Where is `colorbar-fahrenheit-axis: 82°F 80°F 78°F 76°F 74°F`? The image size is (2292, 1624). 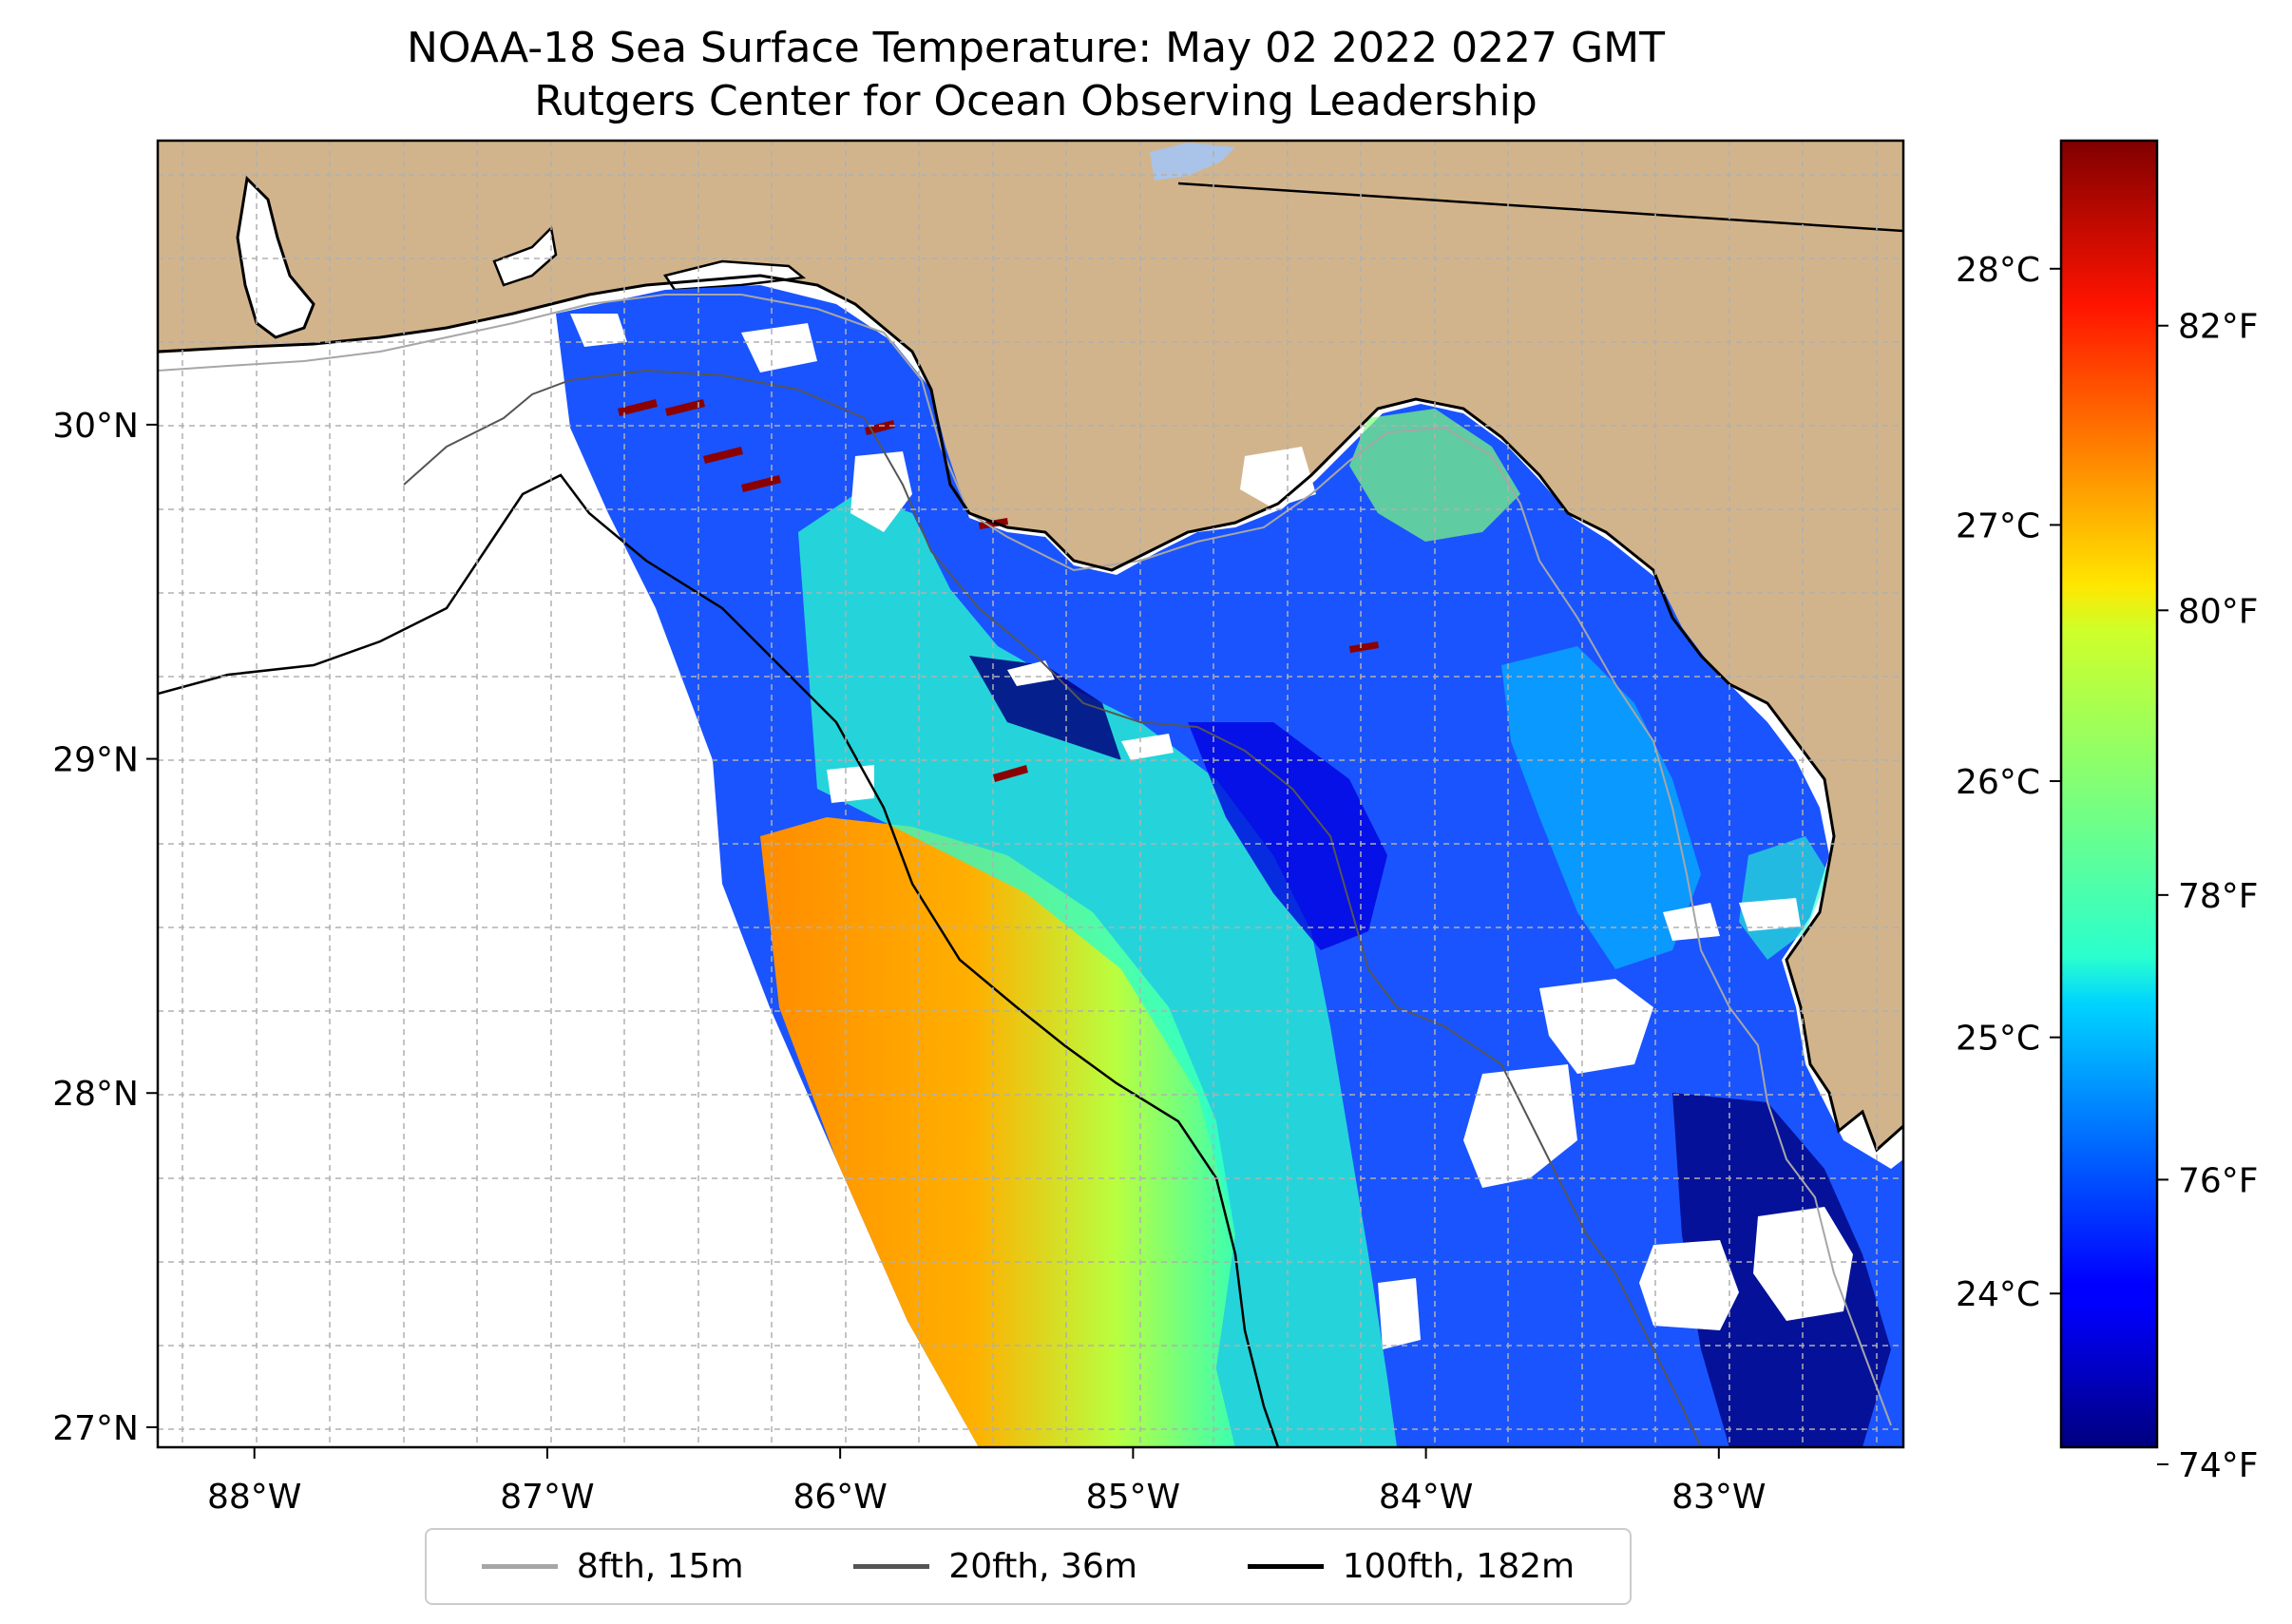
colorbar-fahrenheit-axis: 82°F 80°F 78°F 76°F 74°F is located at coordinates (2208, 896).